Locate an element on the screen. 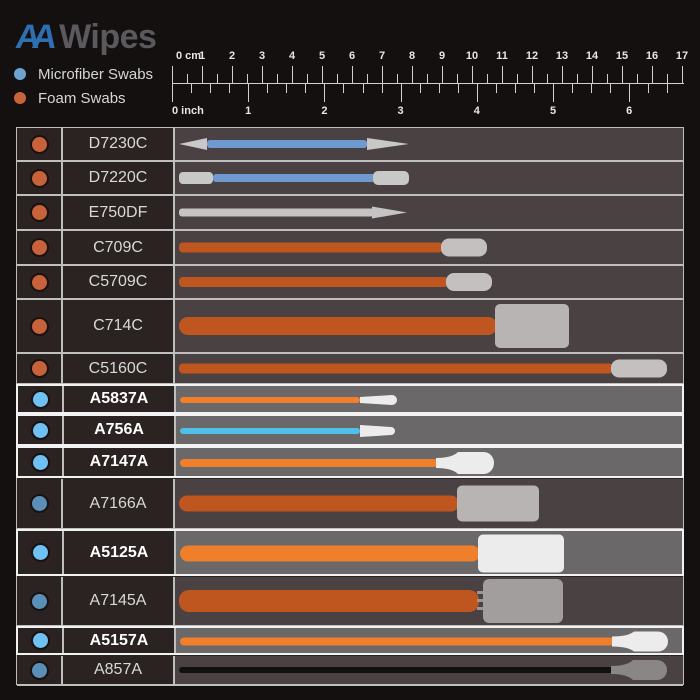 The width and height of the screenshot is (700, 700). ruler-inch-label: 5 is located at coordinates (553, 111).